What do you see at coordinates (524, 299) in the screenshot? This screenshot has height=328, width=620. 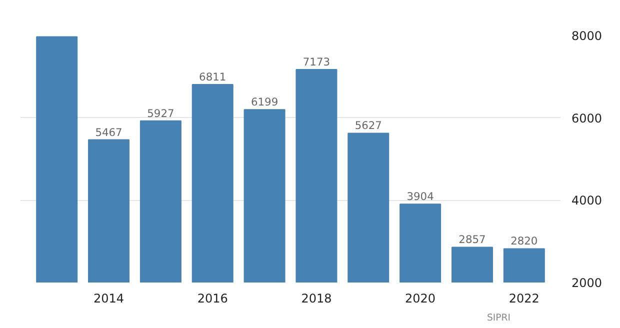 I see `x-tick-label: 2022` at bounding box center [524, 299].